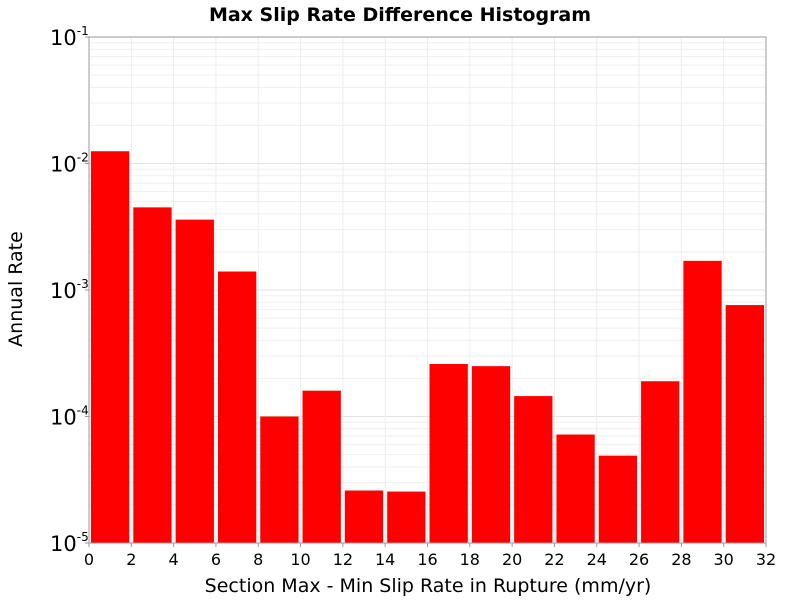 The width and height of the screenshot is (800, 600). I want to click on x-tick-label: 0, so click(89, 559).